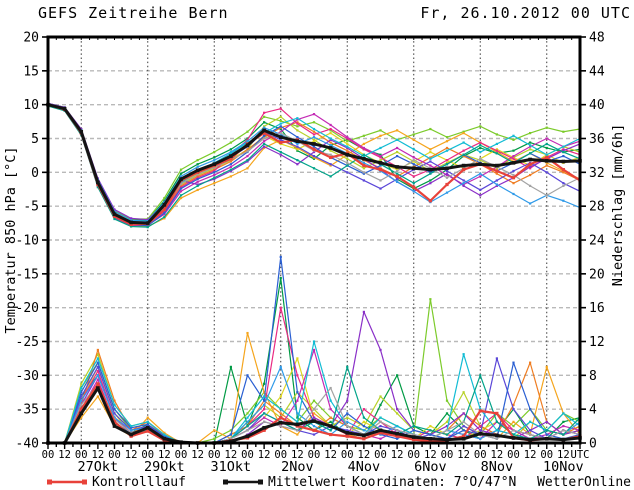  What do you see at coordinates (597, 38) in the screenshot?
I see `svg-text: 48` at bounding box center [597, 38].